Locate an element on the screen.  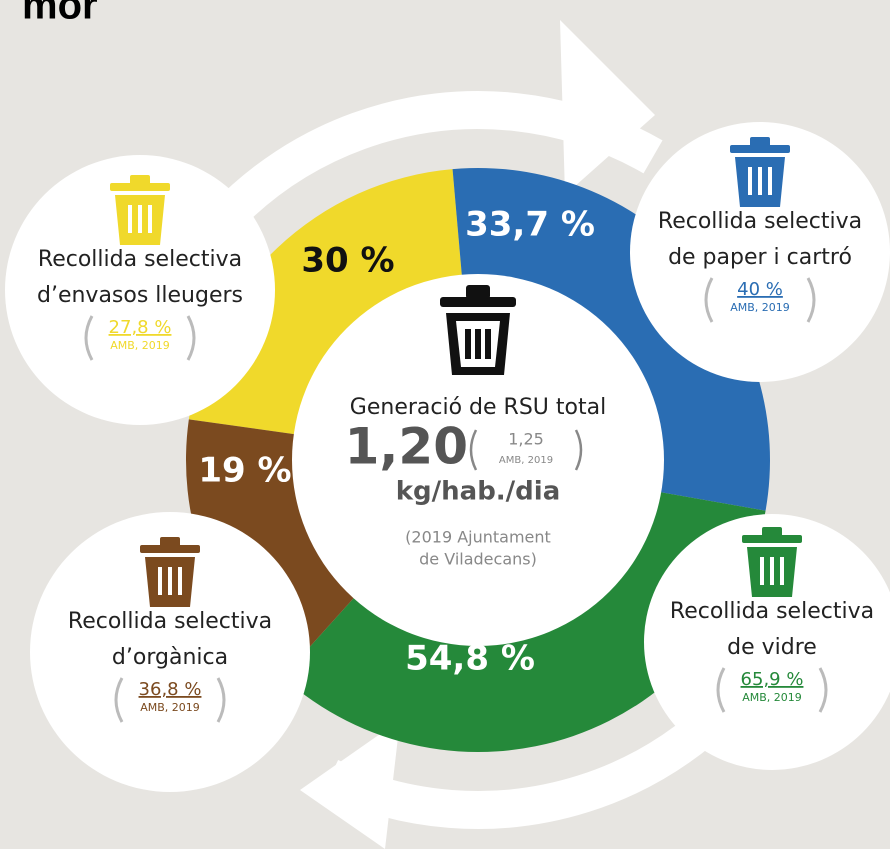
bubble-comparison: 40 % is located at coordinates (760, 289).